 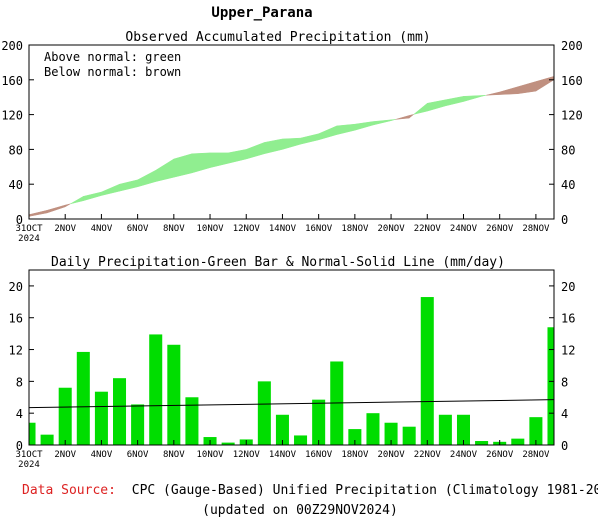 What do you see at coordinates (261, 13) in the screenshot?
I see `page-title: Upper_Parana` at bounding box center [261, 13].